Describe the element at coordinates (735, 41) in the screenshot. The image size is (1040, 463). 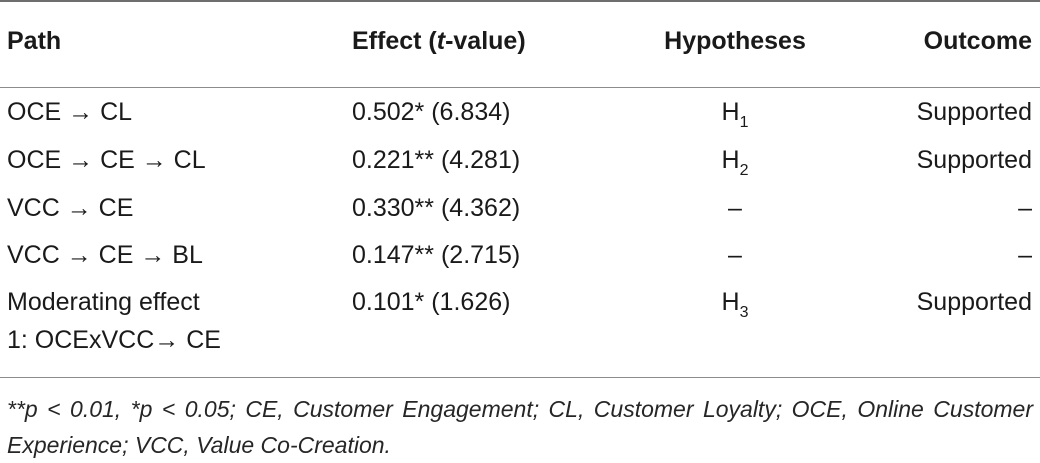
I see `header-hypotheses: Hypotheses` at that location.